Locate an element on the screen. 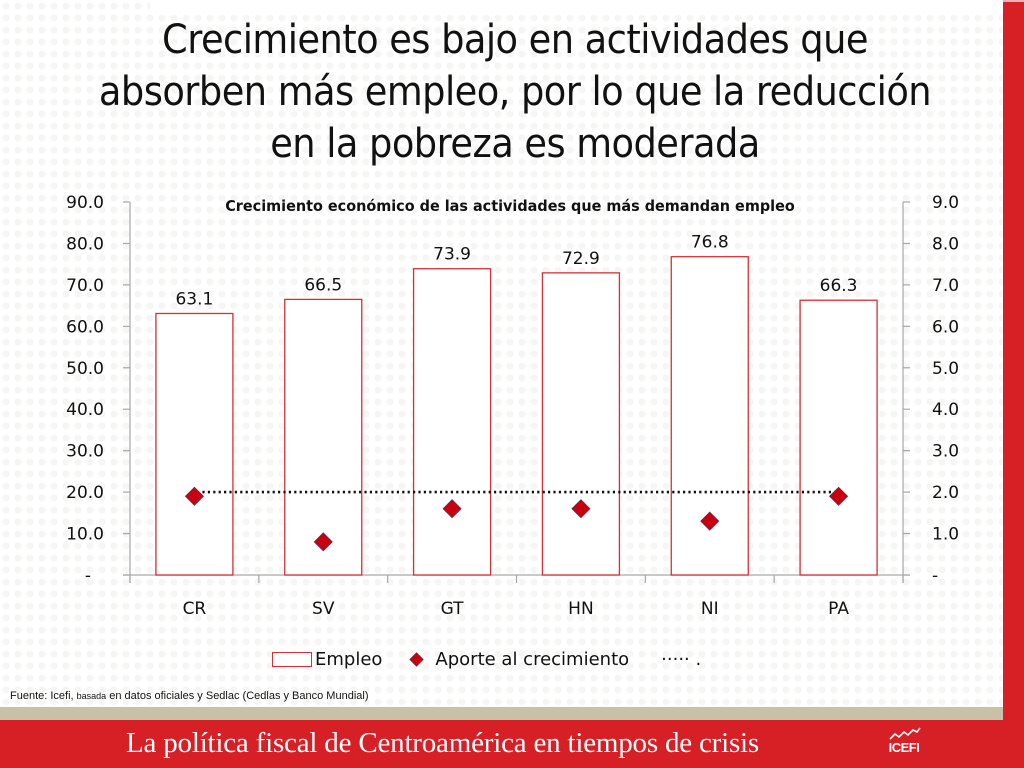 The image size is (1024, 768). legend-dotted-line-label: ····· . is located at coordinates (681, 659).